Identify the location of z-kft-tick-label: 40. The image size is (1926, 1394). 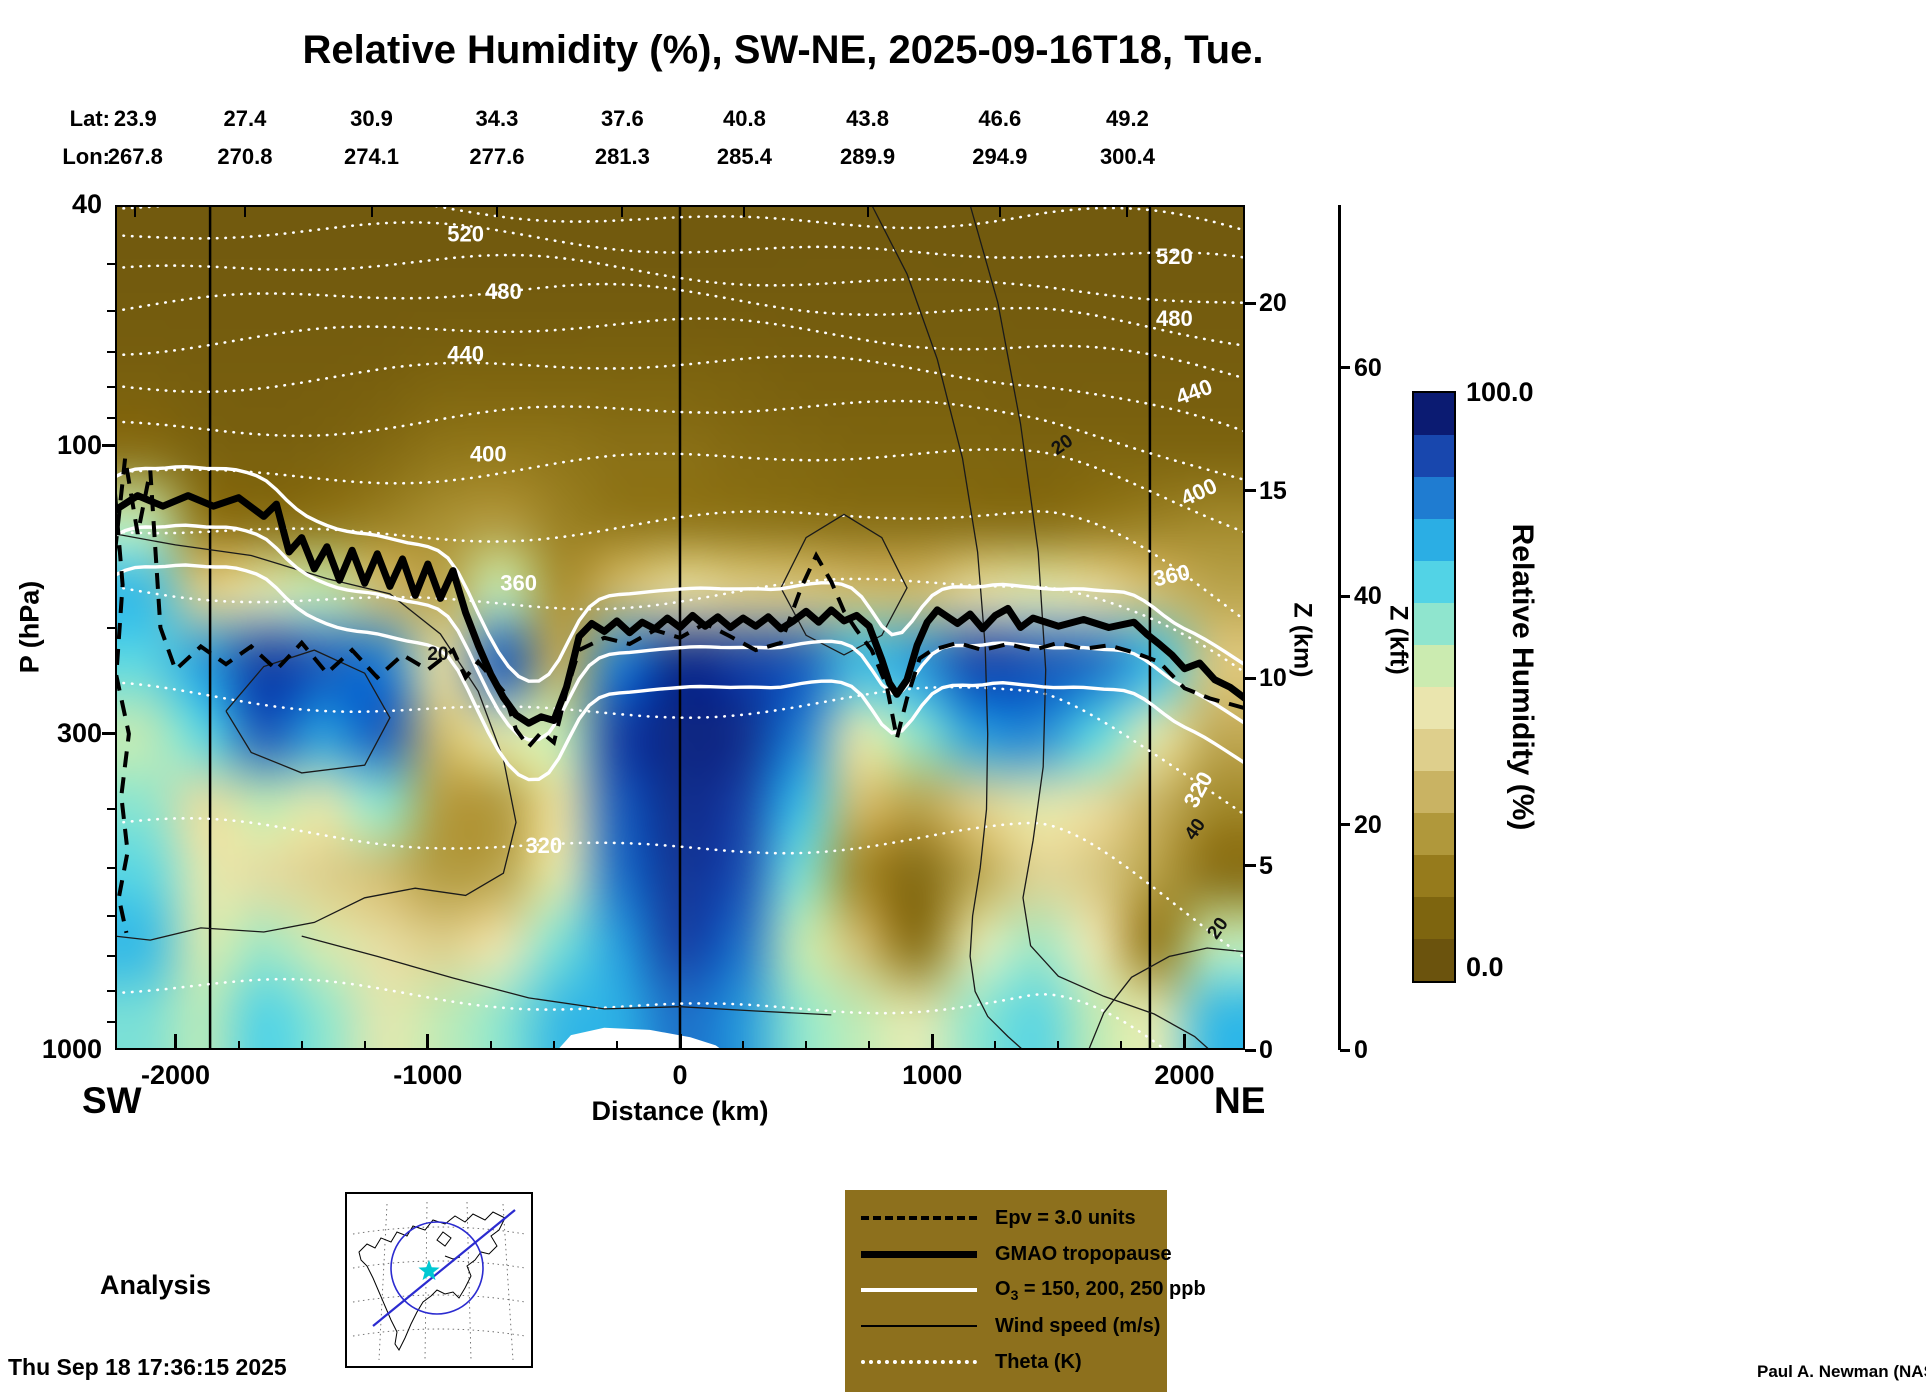
(1368, 596).